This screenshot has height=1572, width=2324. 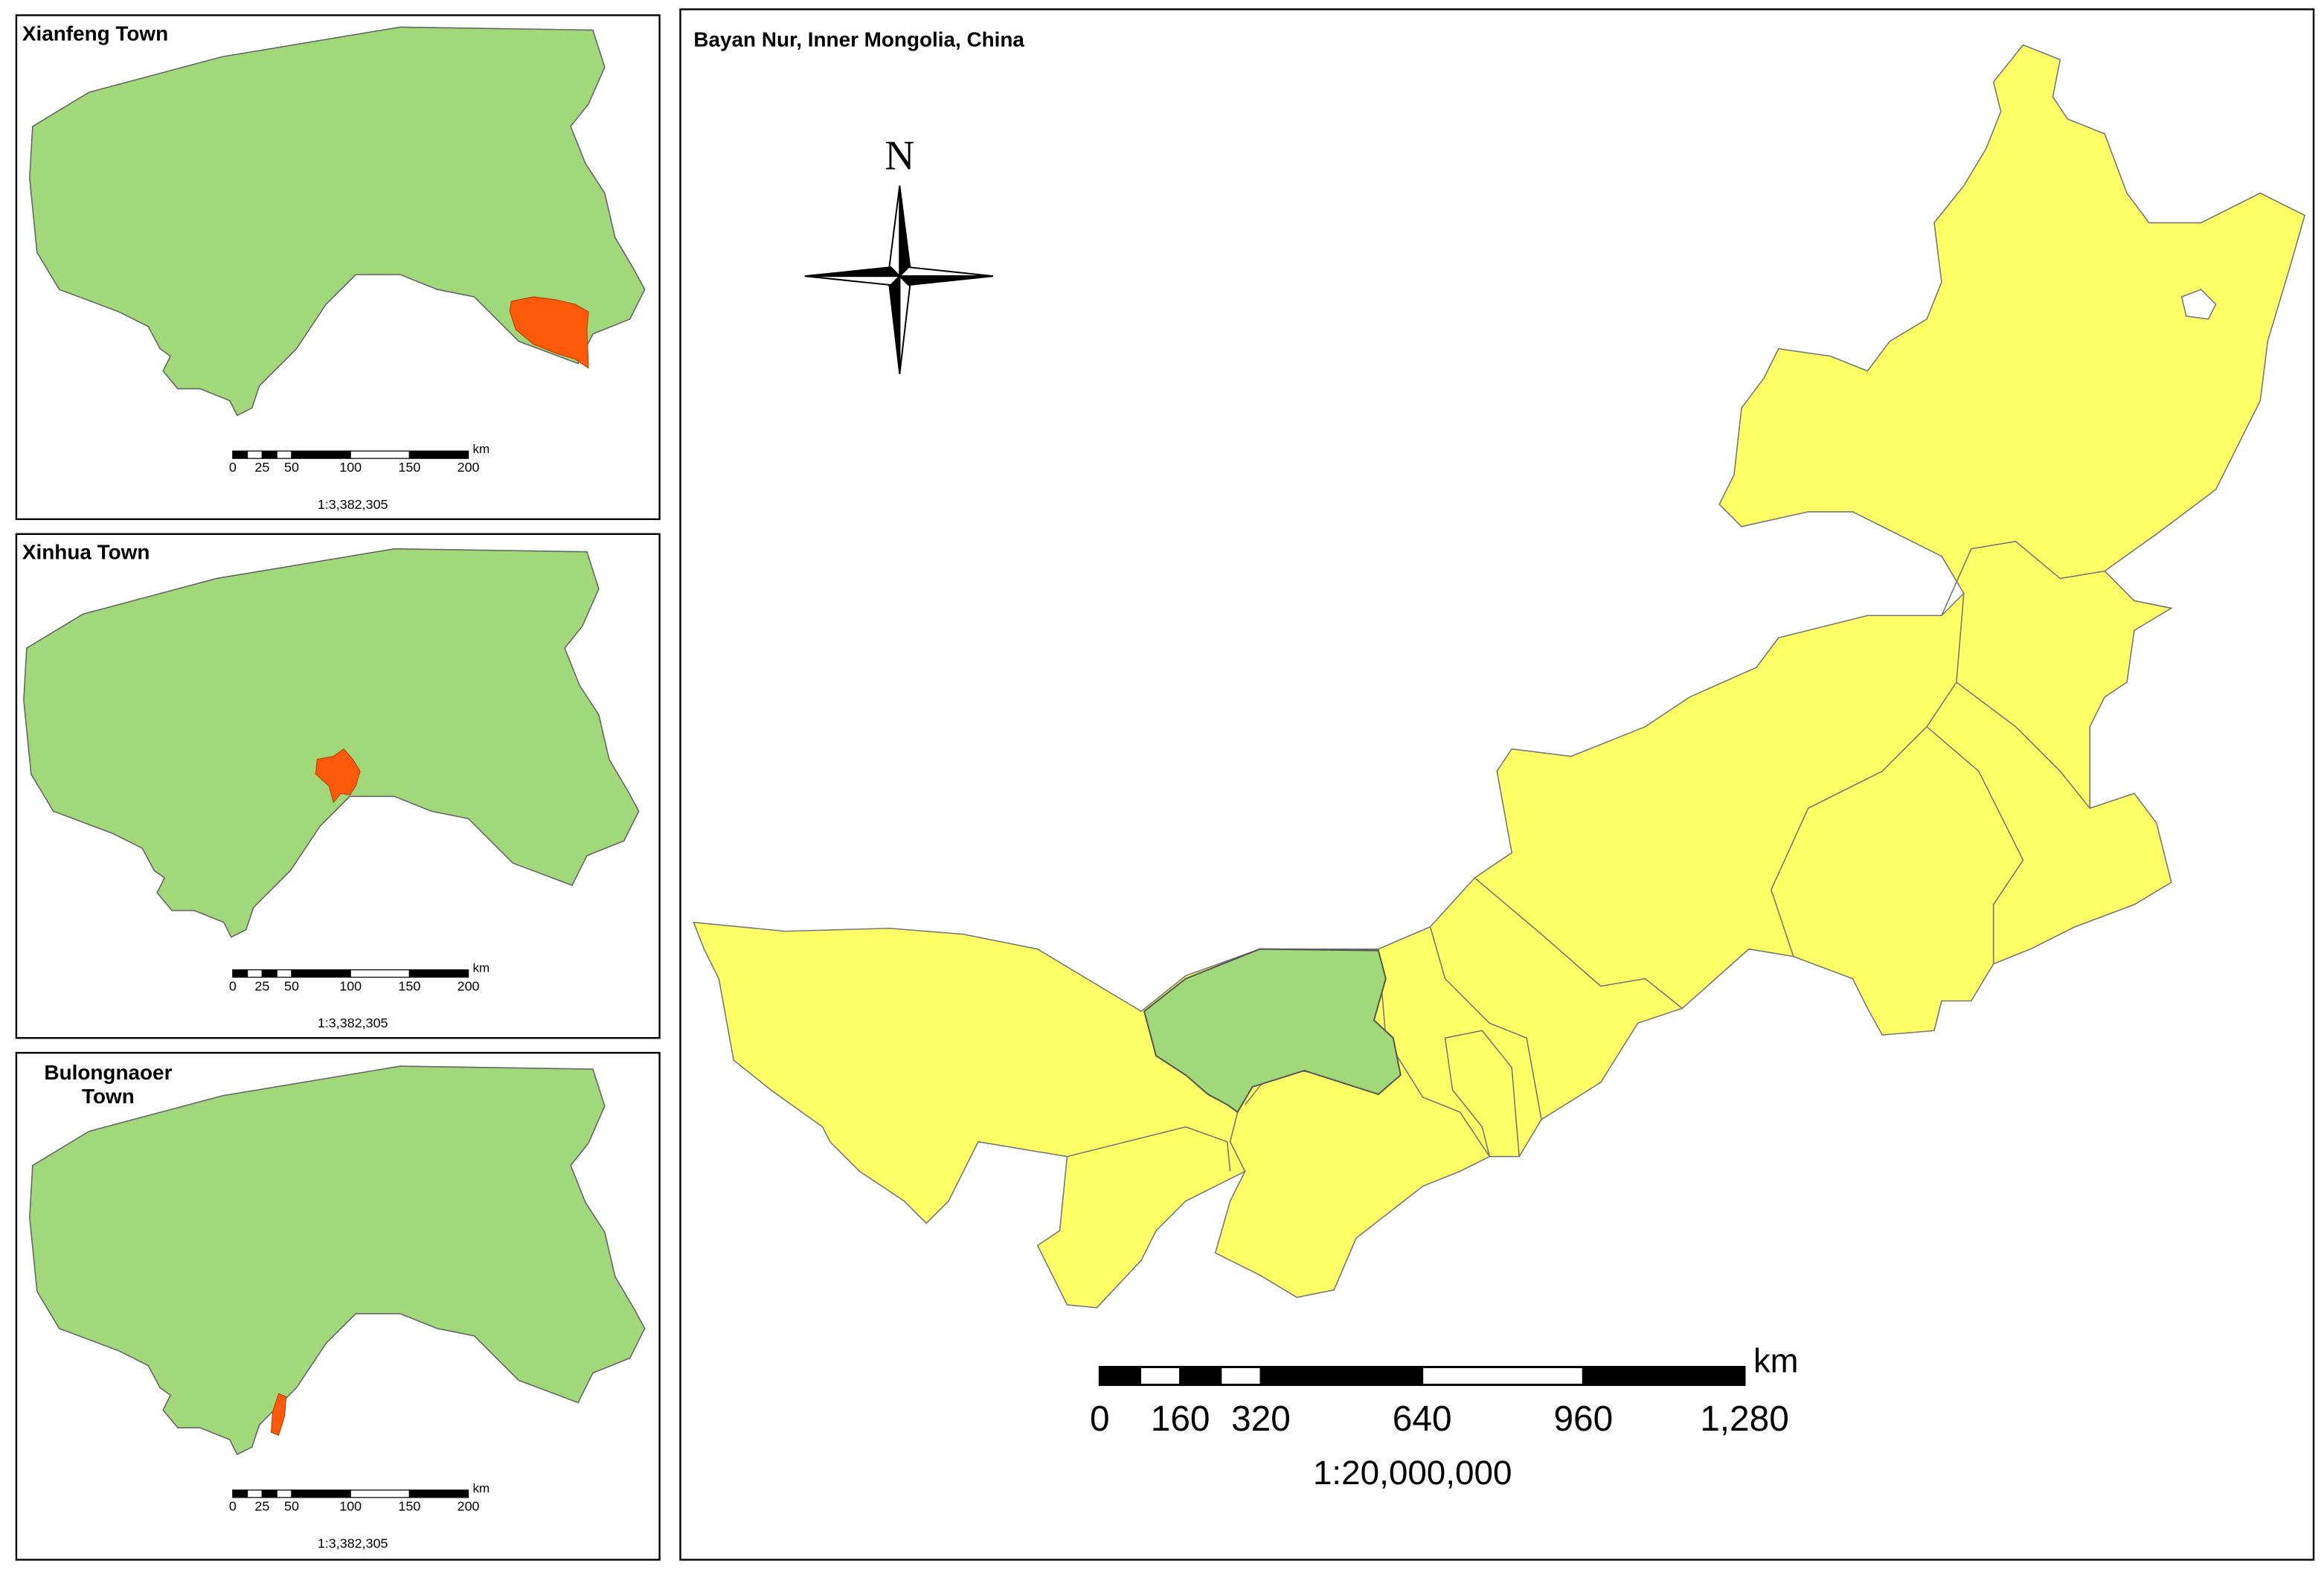 I want to click on north-arrow, so click(x=898, y=279).